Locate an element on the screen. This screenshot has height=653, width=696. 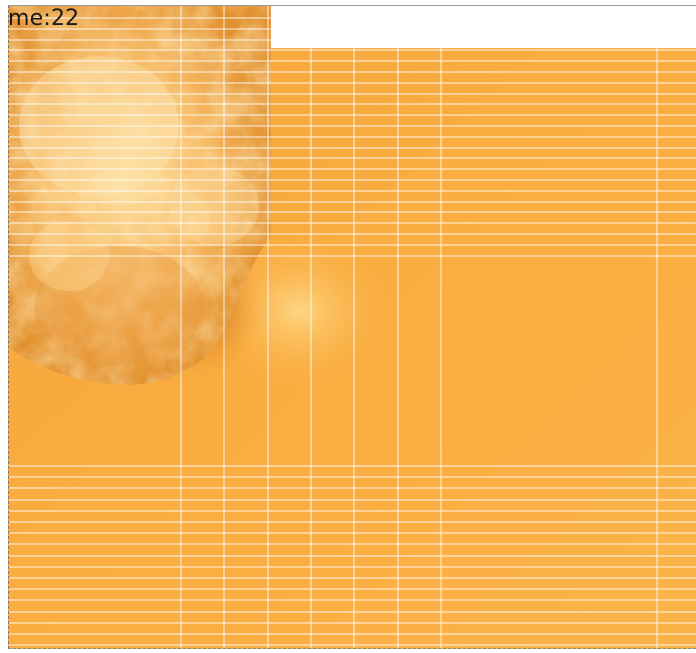
time-label: me:22 is located at coordinates (43, 19).